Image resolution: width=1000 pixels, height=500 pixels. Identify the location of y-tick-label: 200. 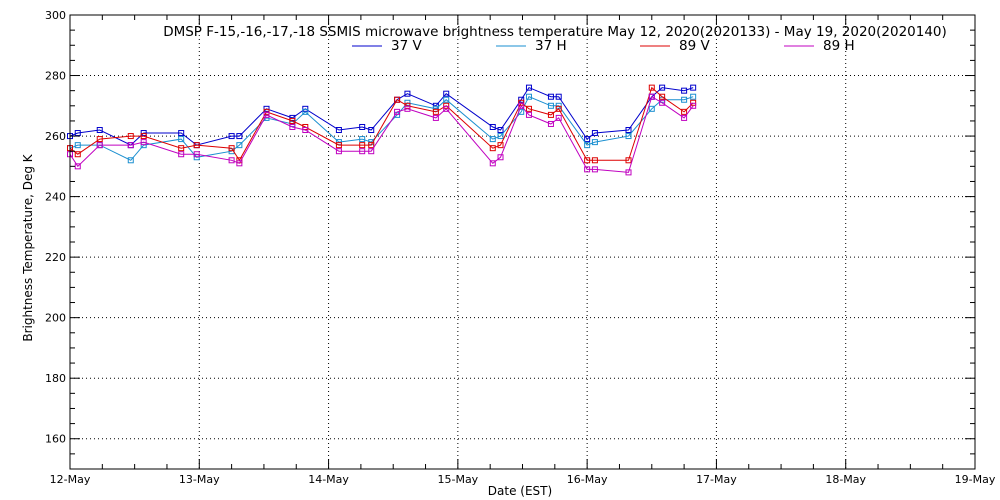
(55, 318).